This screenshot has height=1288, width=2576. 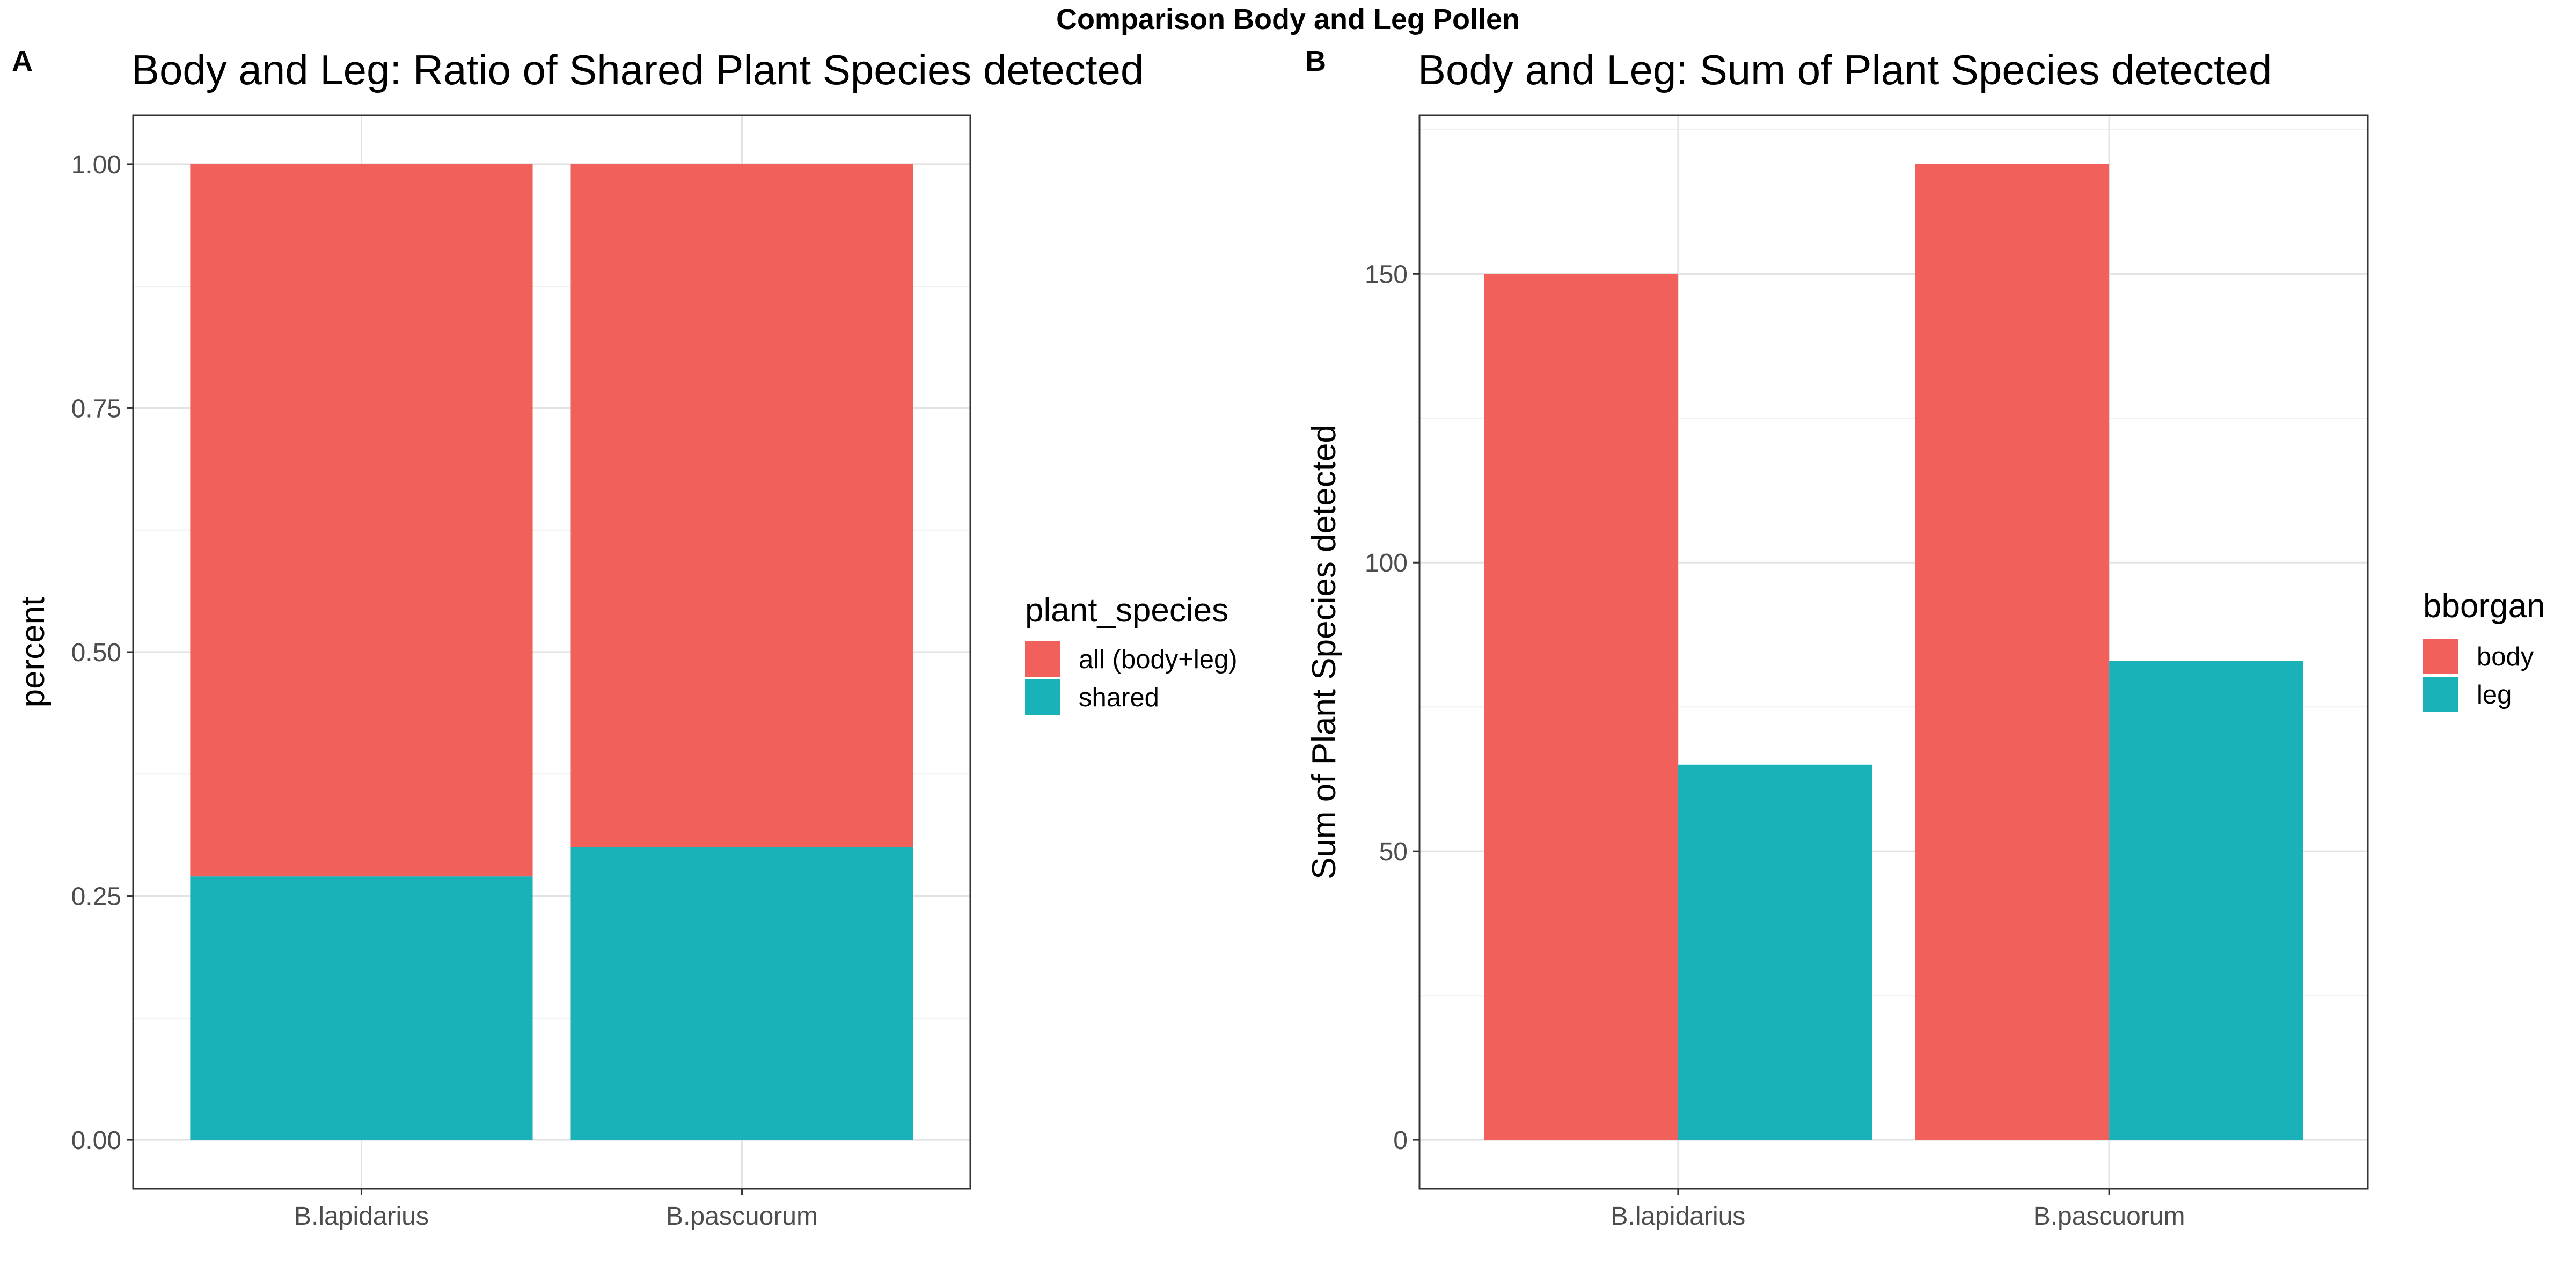 What do you see at coordinates (1042, 697) in the screenshot?
I see `panel-a-legend-key-shared` at bounding box center [1042, 697].